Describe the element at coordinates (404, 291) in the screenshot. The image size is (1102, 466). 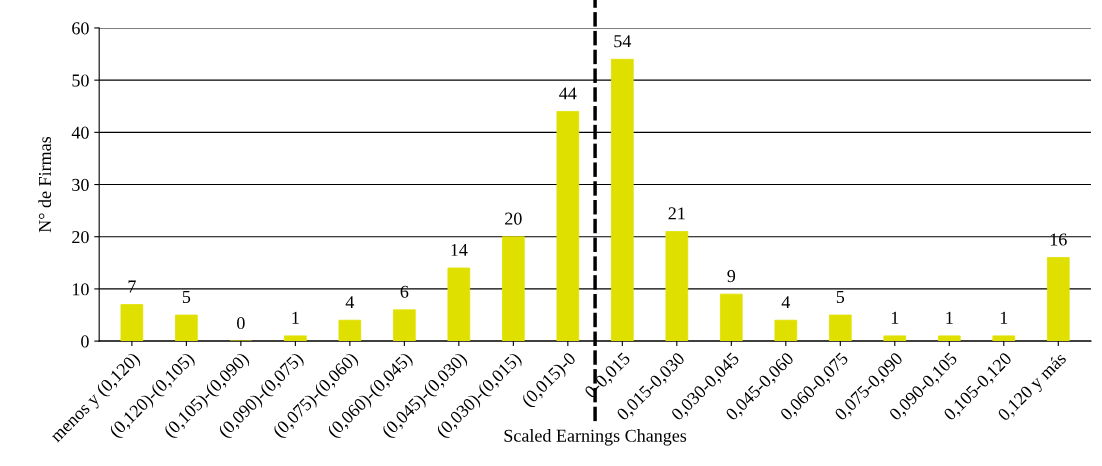
I see `data-label: 6` at that location.